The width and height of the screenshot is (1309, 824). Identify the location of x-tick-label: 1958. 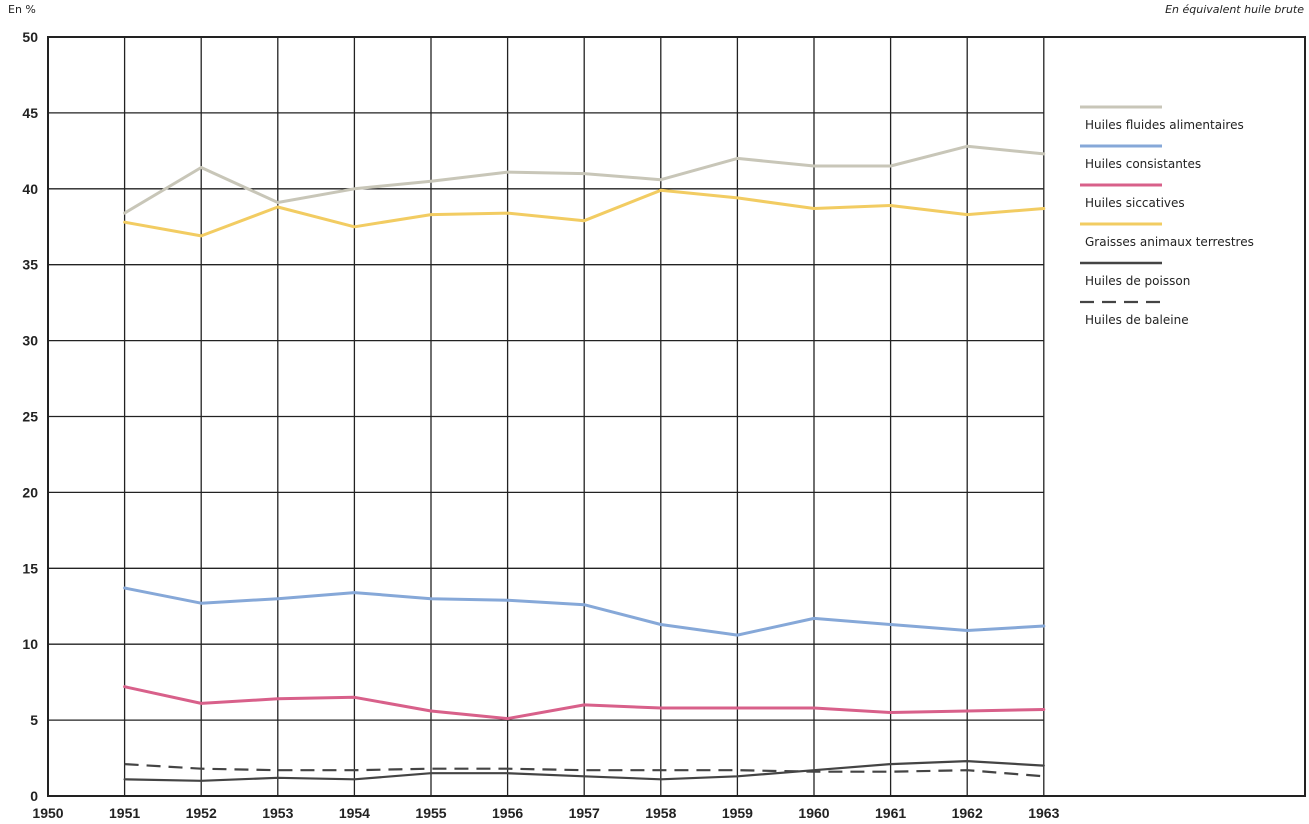
(660, 813).